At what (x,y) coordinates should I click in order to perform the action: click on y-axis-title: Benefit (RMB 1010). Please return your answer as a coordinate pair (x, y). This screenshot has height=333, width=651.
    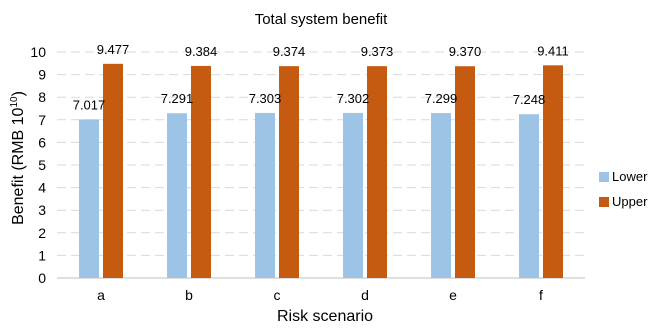
    Looking at the image, I should click on (18, 158).